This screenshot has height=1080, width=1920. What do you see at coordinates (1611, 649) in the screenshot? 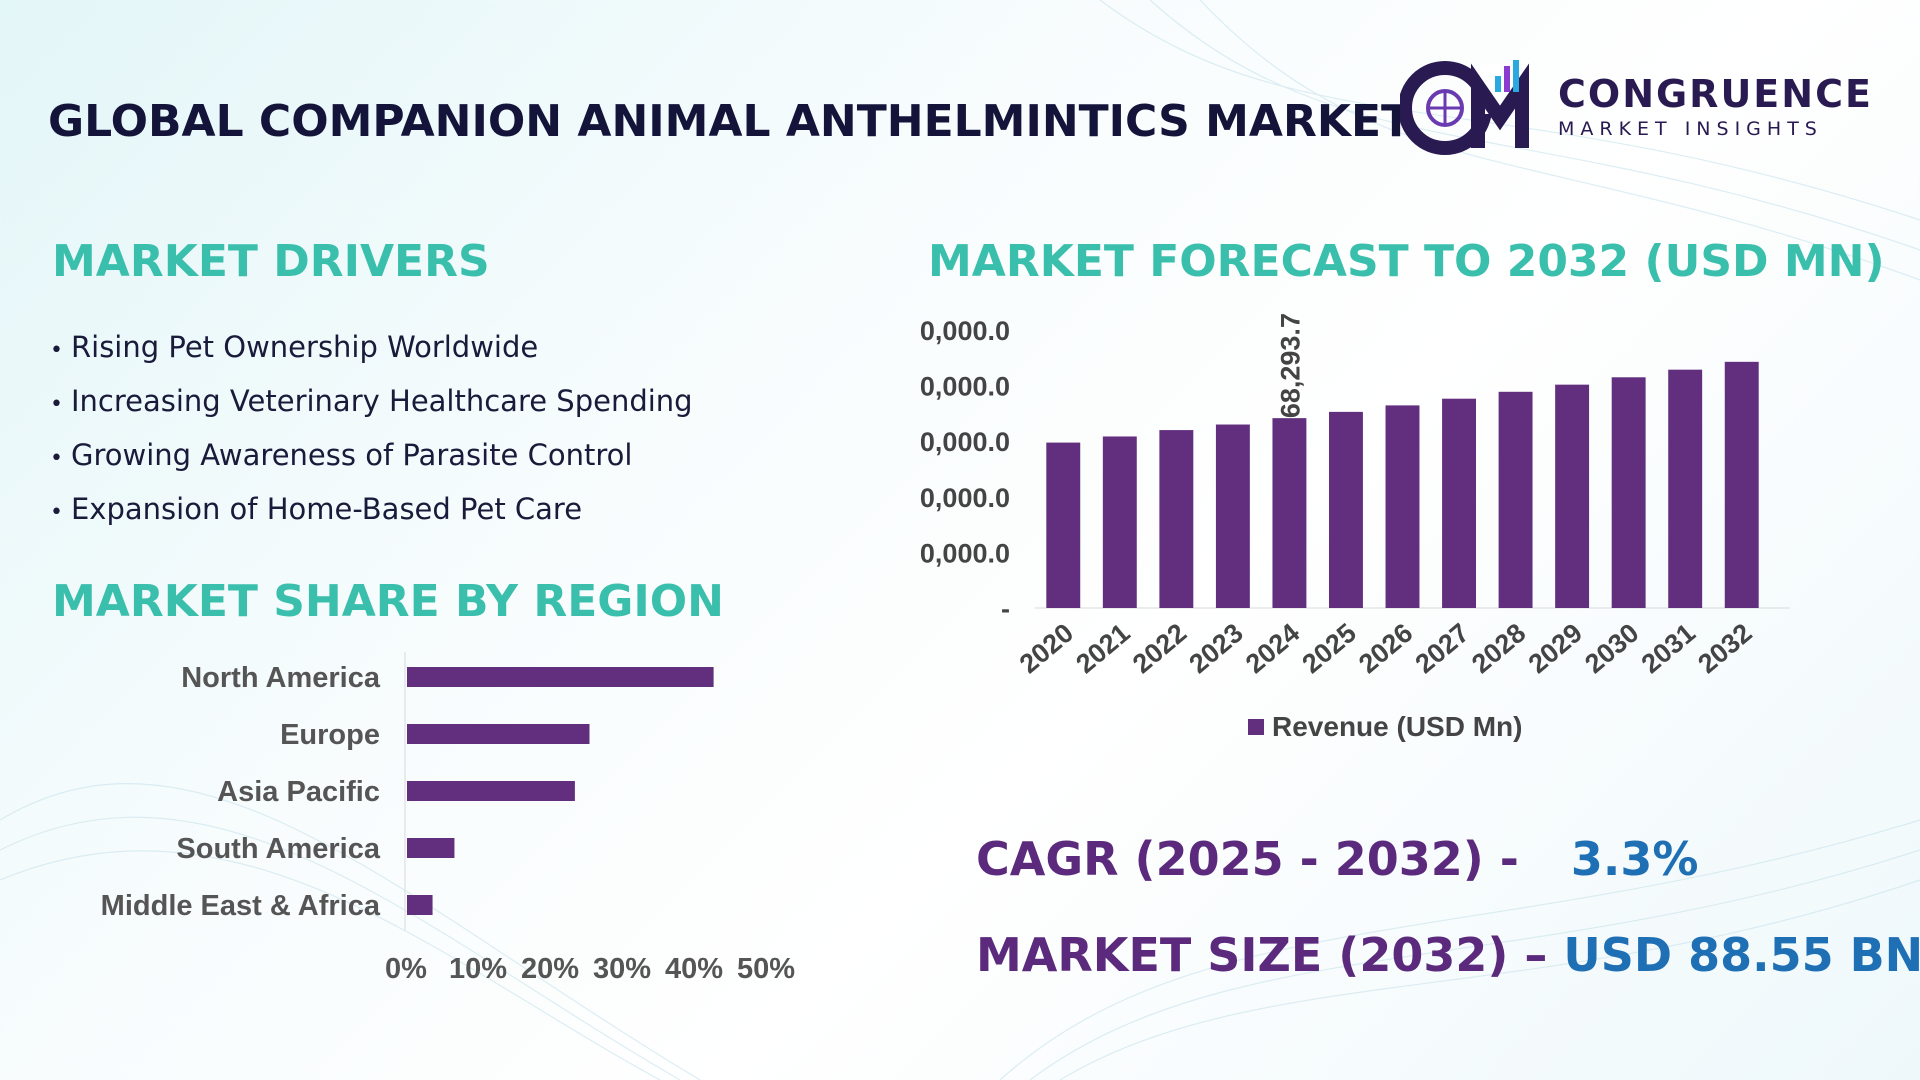
I see `x-tick-label: 2030` at bounding box center [1611, 649].